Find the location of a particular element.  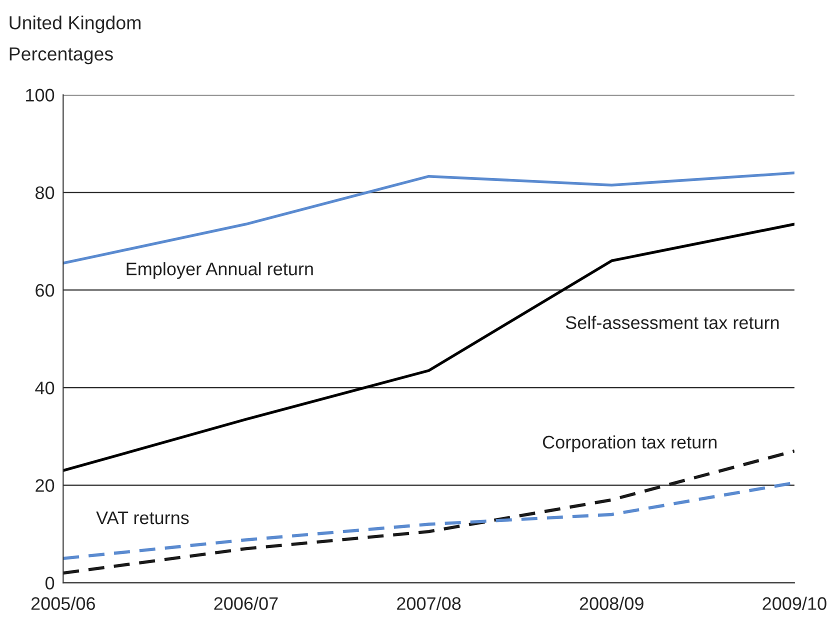

y-tick-label: 0 is located at coordinates (49, 583).